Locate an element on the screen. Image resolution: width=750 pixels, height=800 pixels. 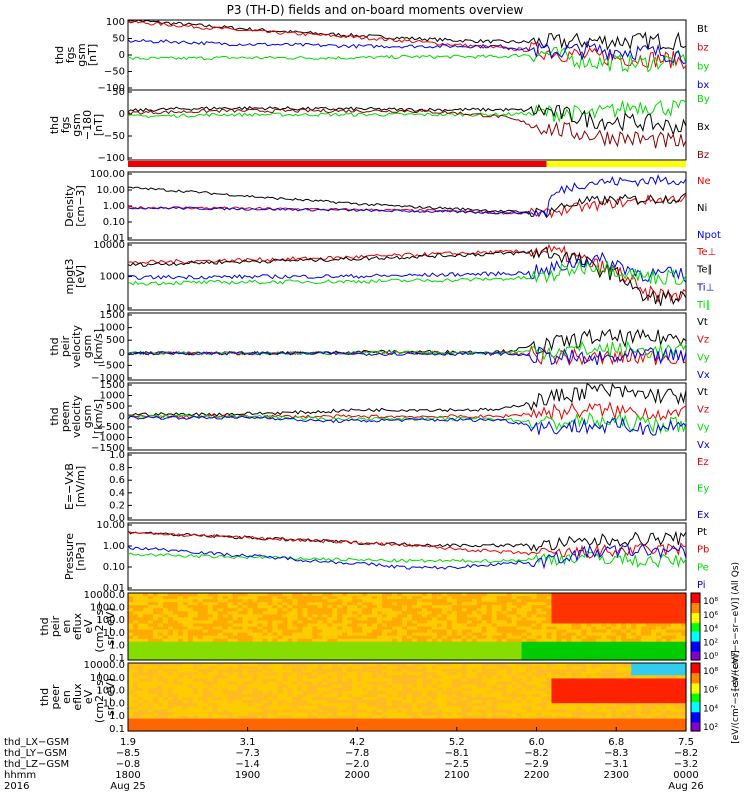
series-Ti∥ is located at coordinates (407, 272).